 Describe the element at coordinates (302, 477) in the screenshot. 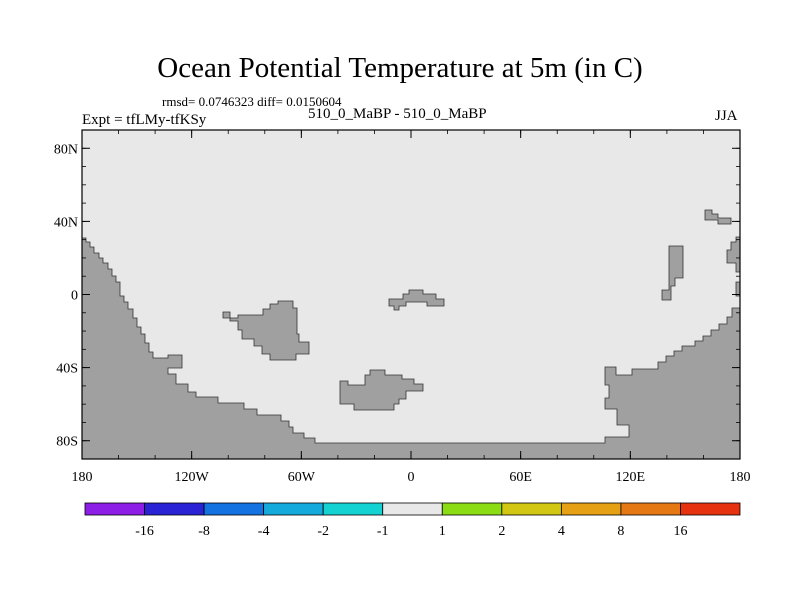

I see `lon-tick-label: 60W` at that location.